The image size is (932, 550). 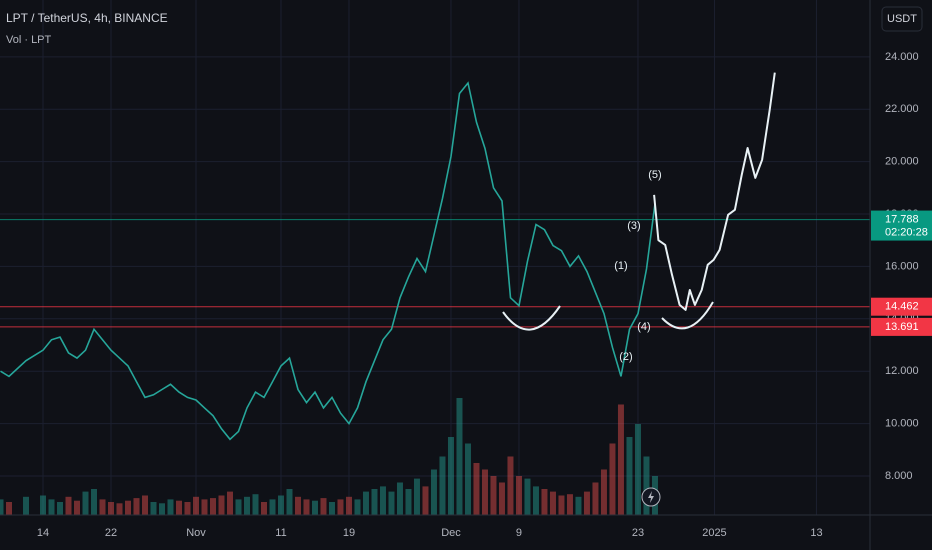 I want to click on x-tick-label: 22, so click(x=111, y=533).